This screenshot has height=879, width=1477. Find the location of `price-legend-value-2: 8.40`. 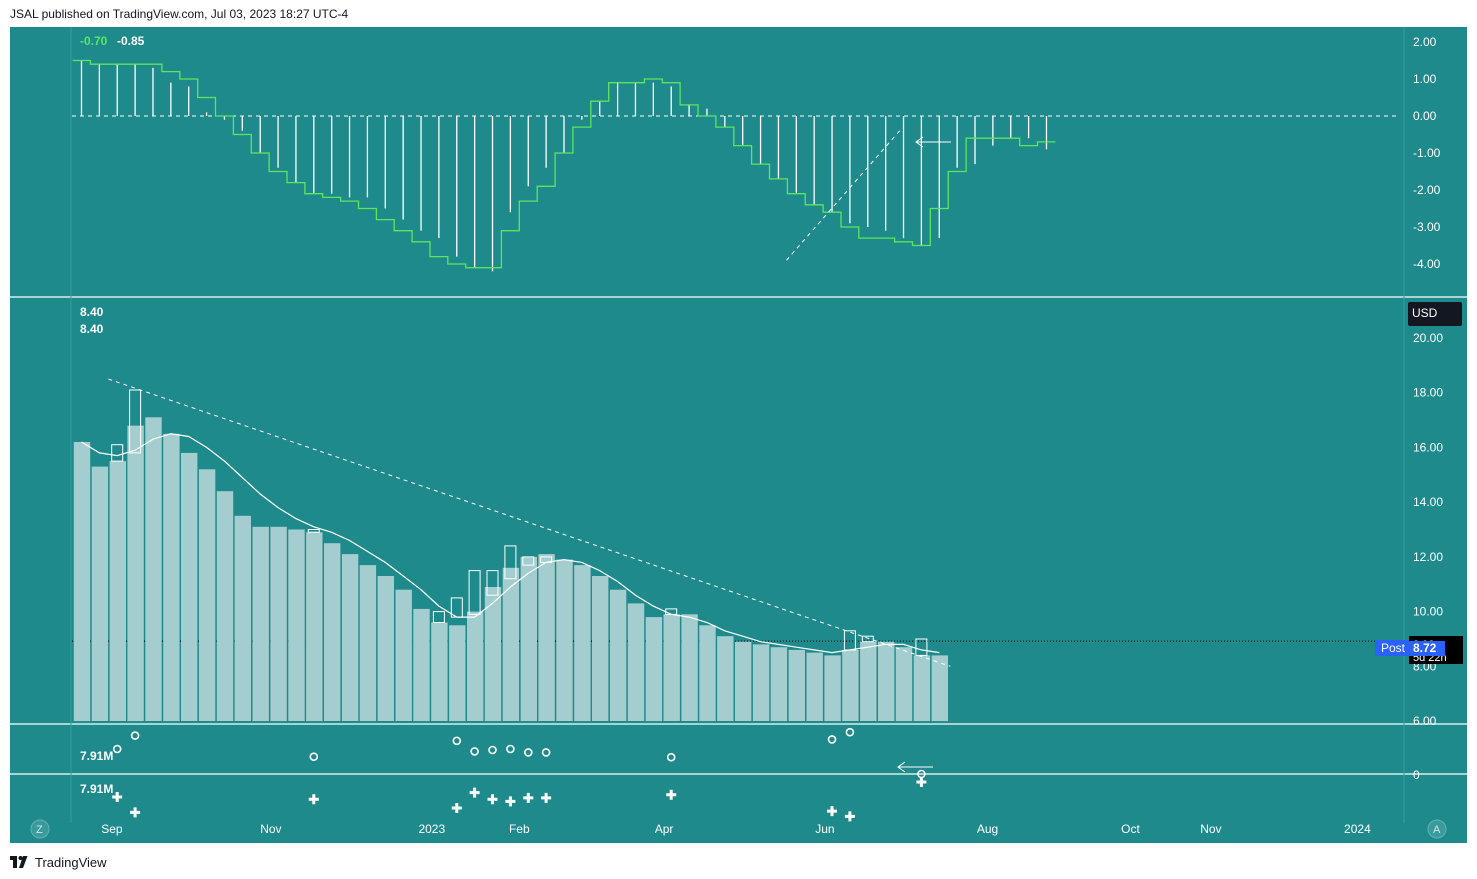

price-legend-value-2: 8.40 is located at coordinates (92, 329).